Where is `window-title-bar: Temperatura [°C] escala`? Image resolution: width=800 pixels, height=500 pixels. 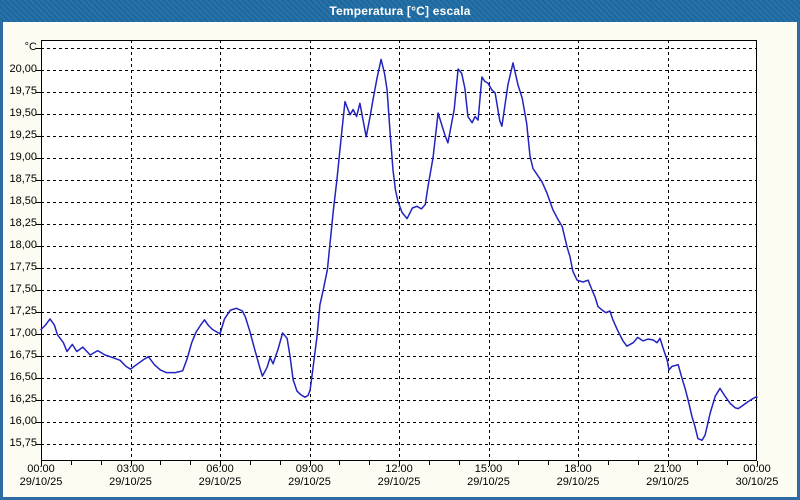
window-title-bar: Temperatura [°C] escala is located at coordinates (400, 11).